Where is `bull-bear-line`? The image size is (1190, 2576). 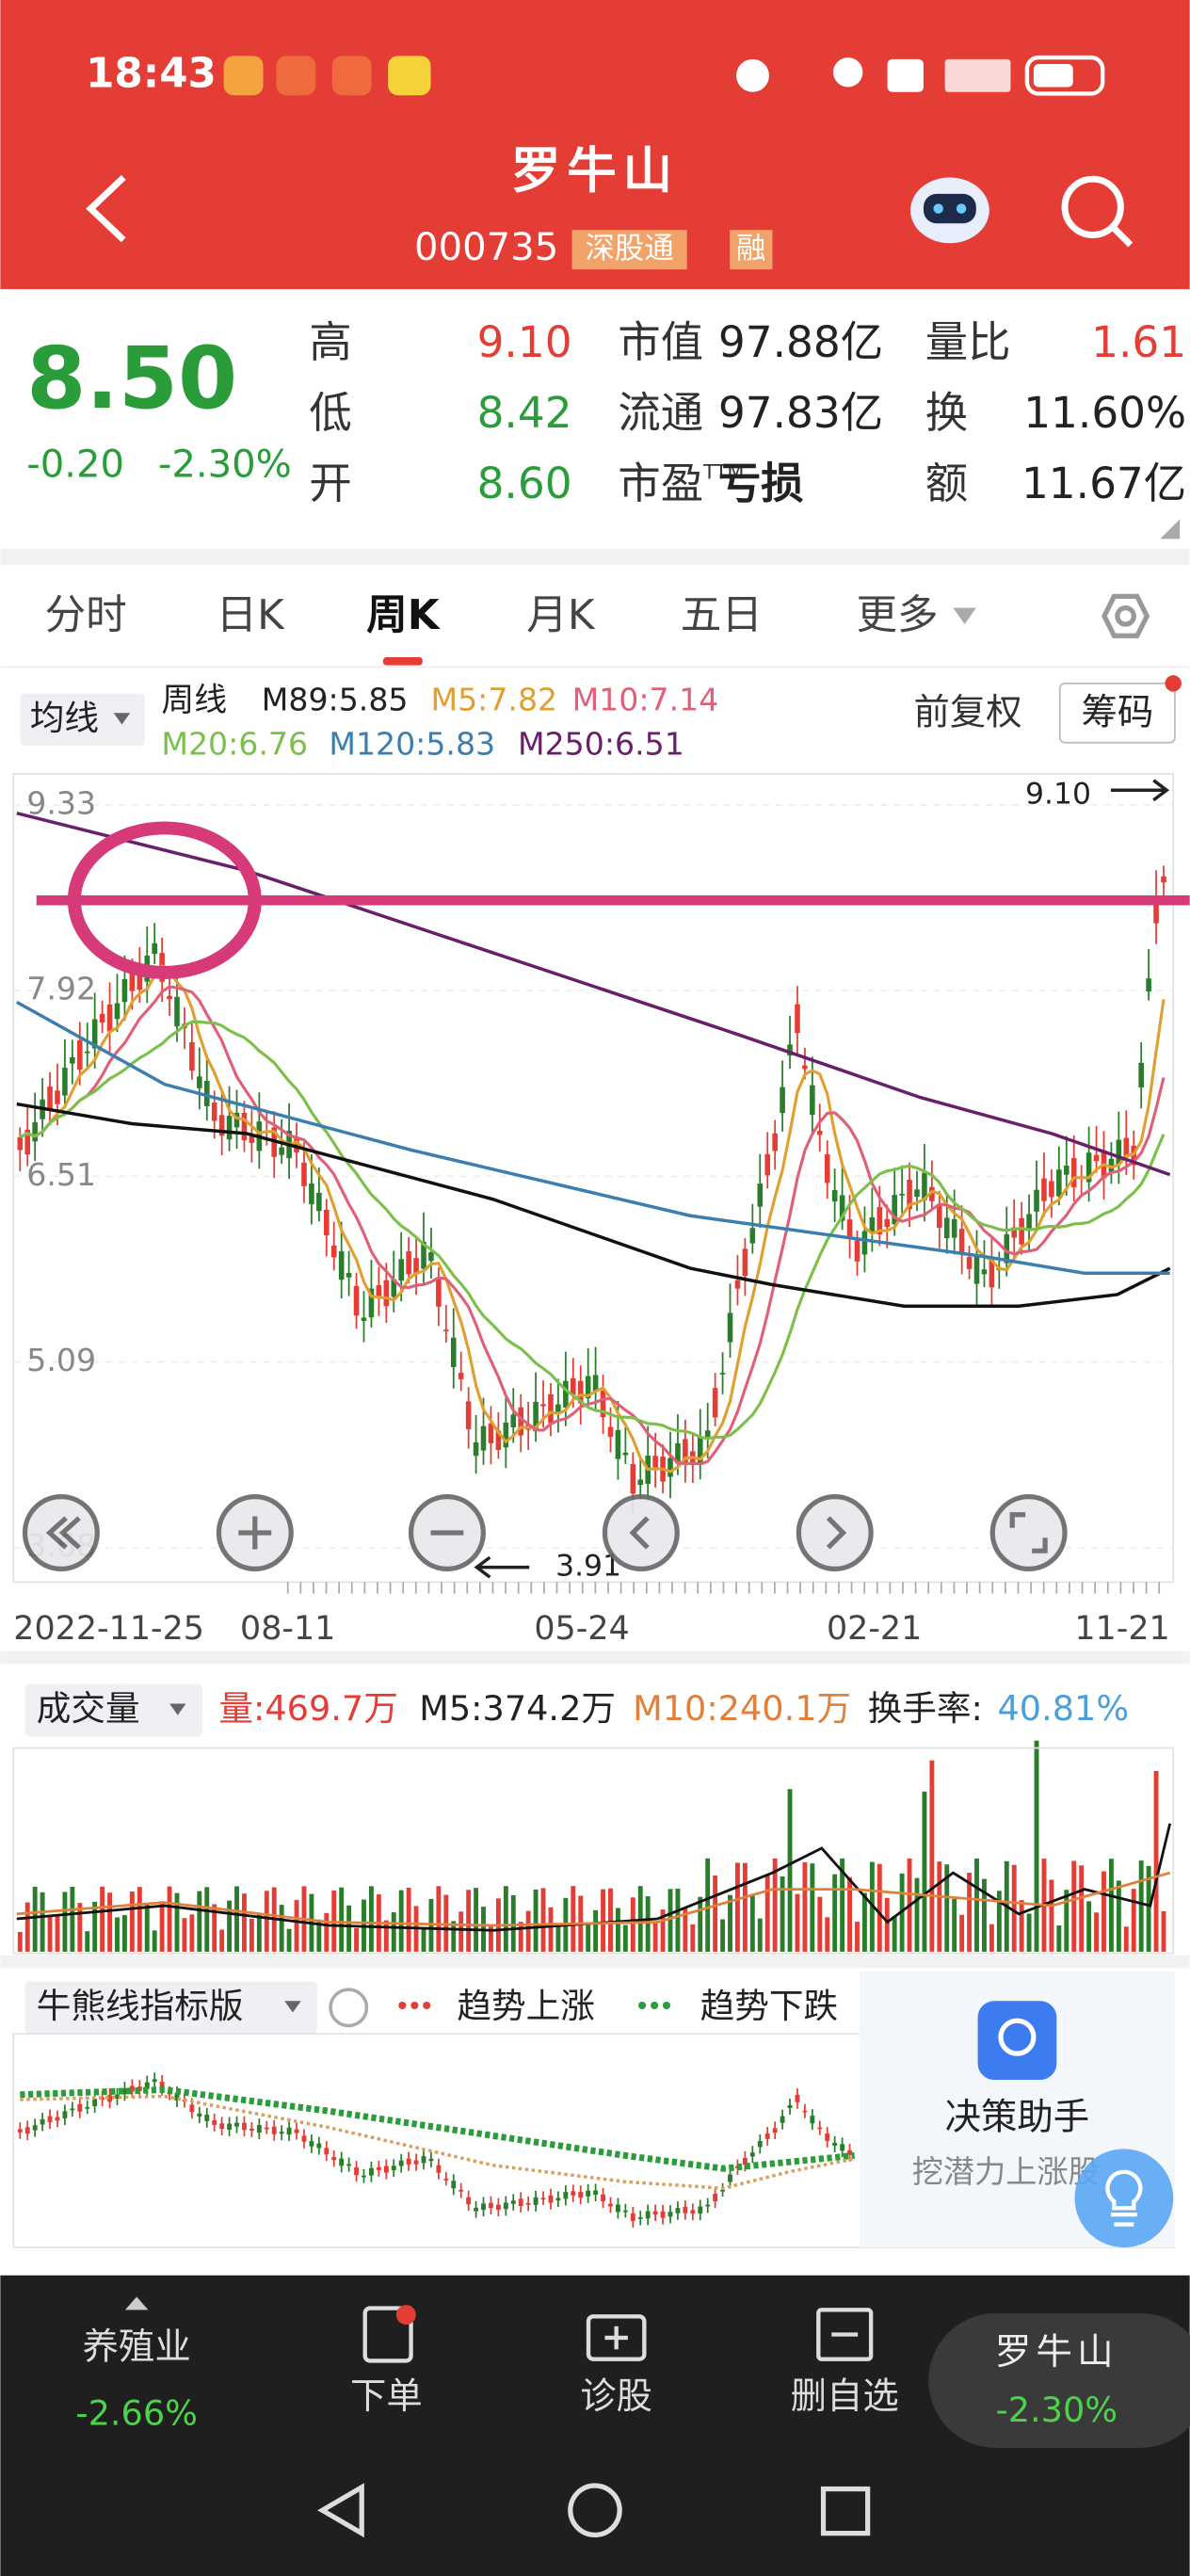 bull-bear-line is located at coordinates (438, 2129).